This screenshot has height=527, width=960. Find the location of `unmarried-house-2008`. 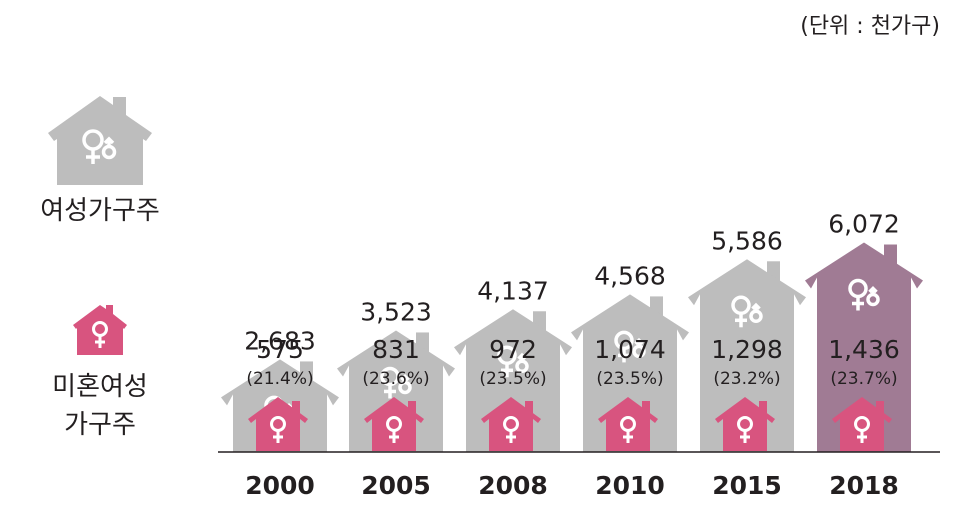

unmarried-house-2008 is located at coordinates (511, 424).